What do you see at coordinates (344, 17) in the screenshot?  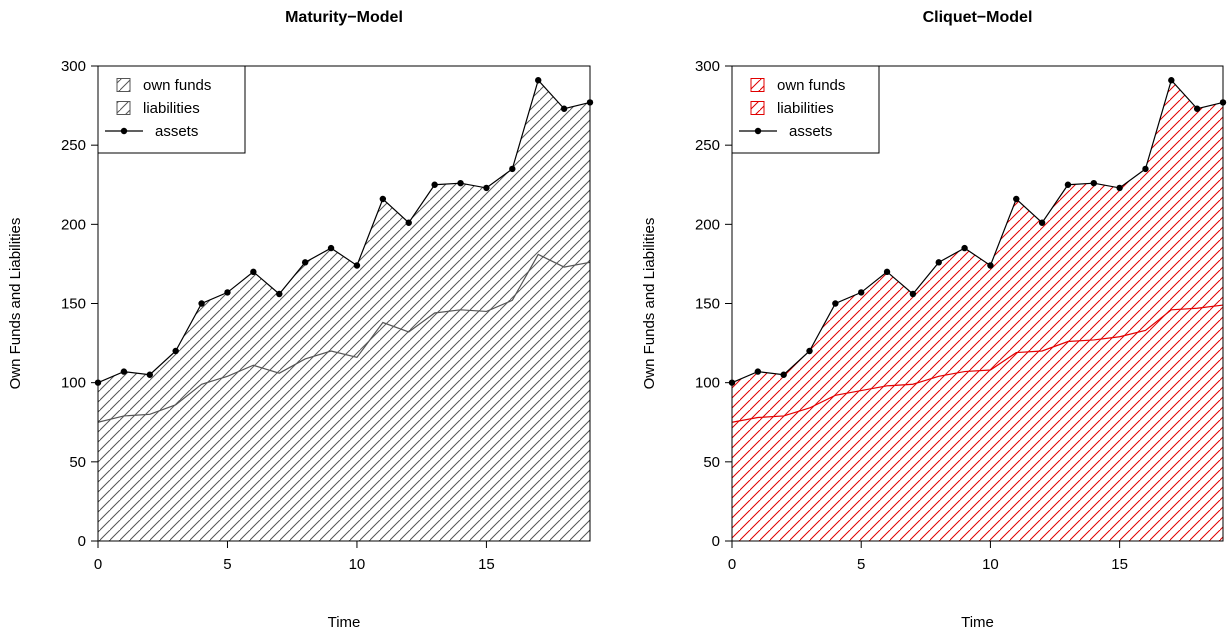 I see `chart-title: Maturity−Model` at bounding box center [344, 17].